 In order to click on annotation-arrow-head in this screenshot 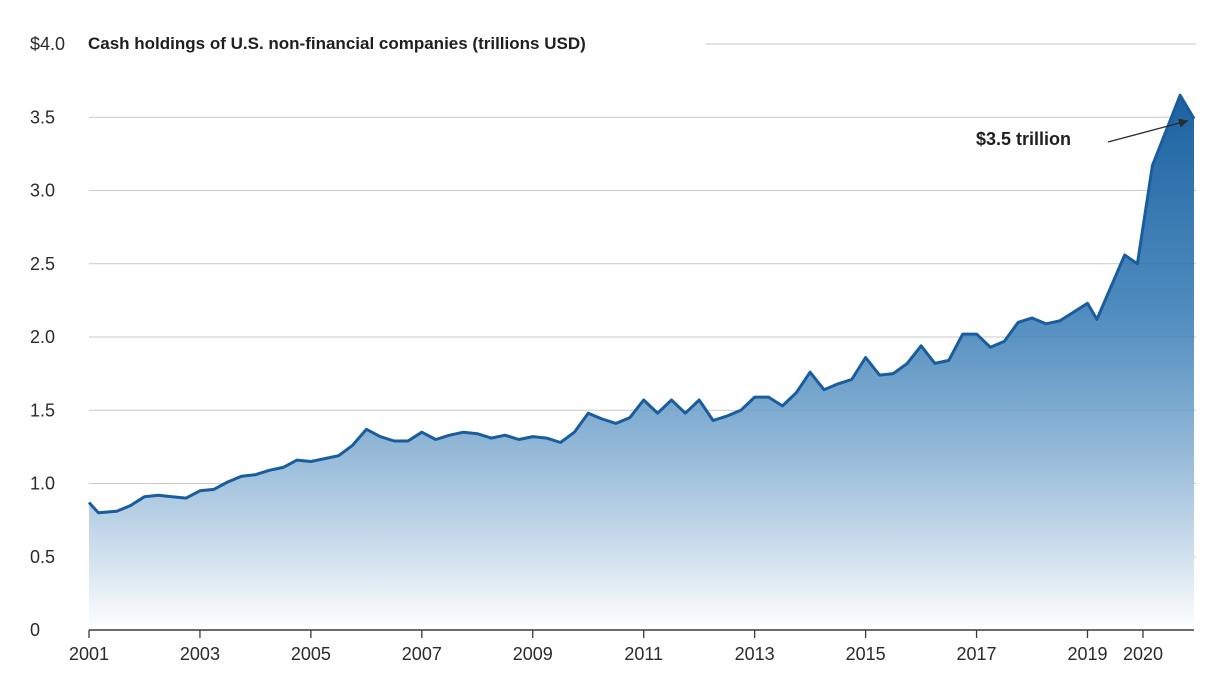, I will do `click(1183, 123)`.